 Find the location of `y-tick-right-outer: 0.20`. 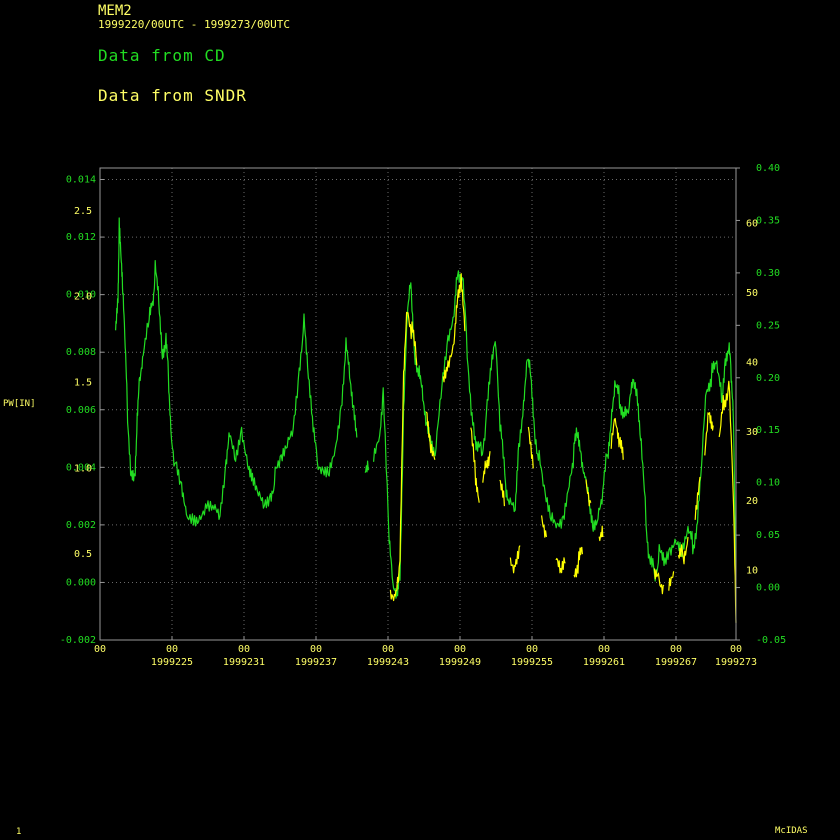

y-tick-right-outer: 0.20 is located at coordinates (768, 378).